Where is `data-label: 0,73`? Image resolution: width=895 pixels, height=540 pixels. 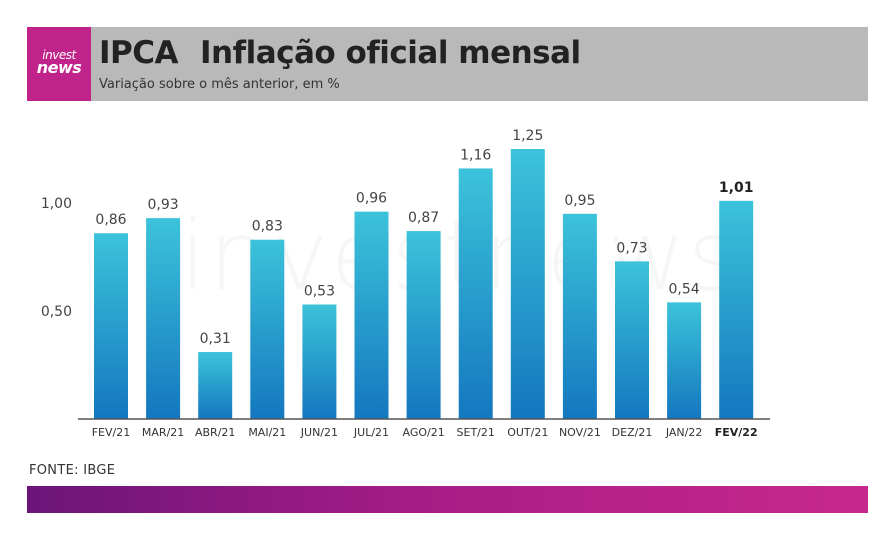 data-label: 0,73 is located at coordinates (631, 248).